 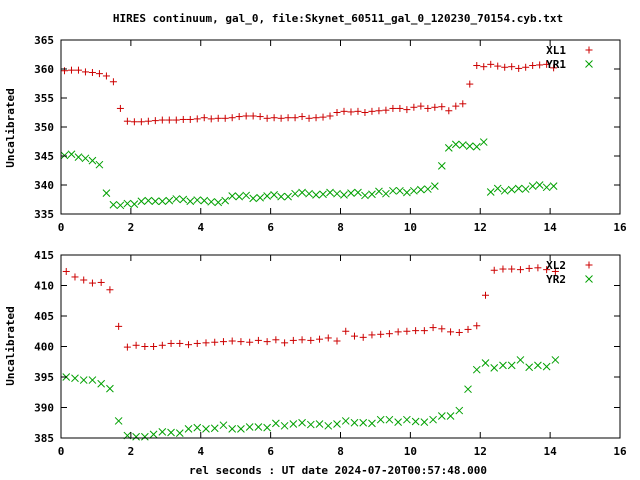 What do you see at coordinates (556, 279) in the screenshot?
I see `legend-label-yr2: YR2` at bounding box center [556, 279].